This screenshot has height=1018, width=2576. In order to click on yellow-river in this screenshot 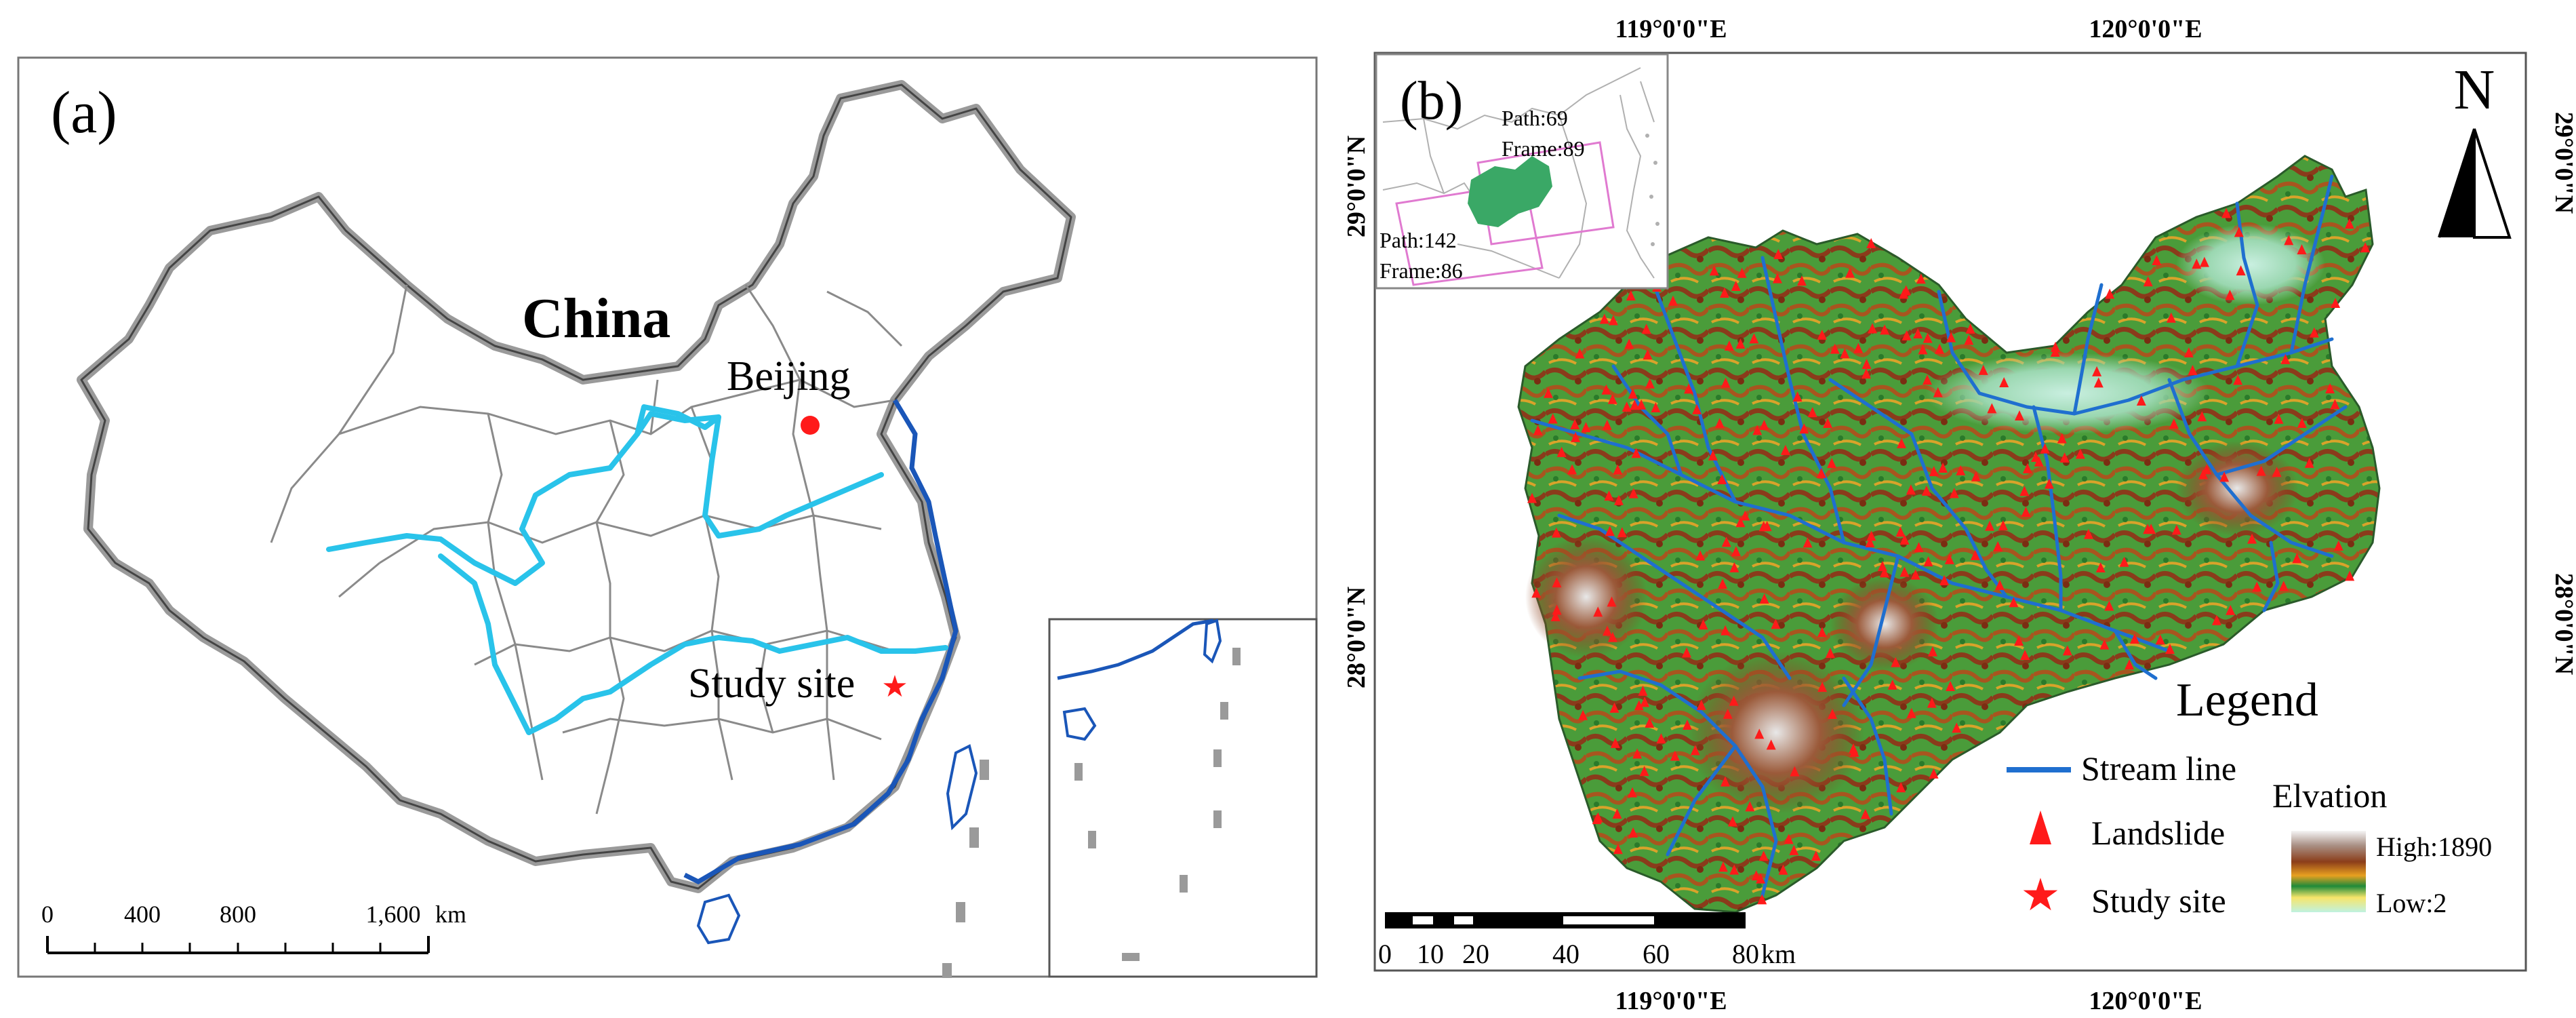, I will do `click(605, 499)`.